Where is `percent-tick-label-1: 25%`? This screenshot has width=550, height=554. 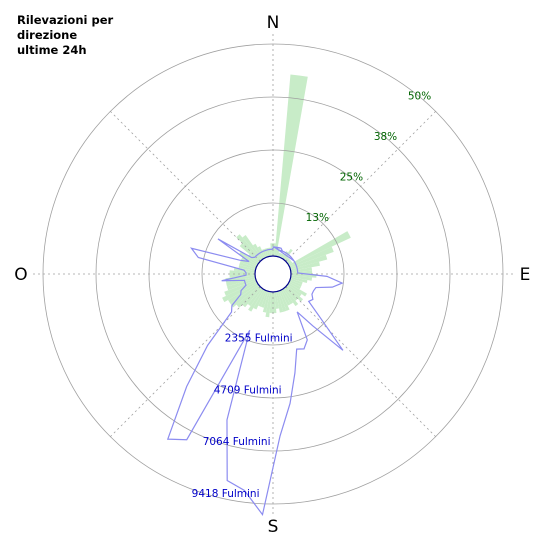
percent-tick-label-1: 25% is located at coordinates (351, 178).